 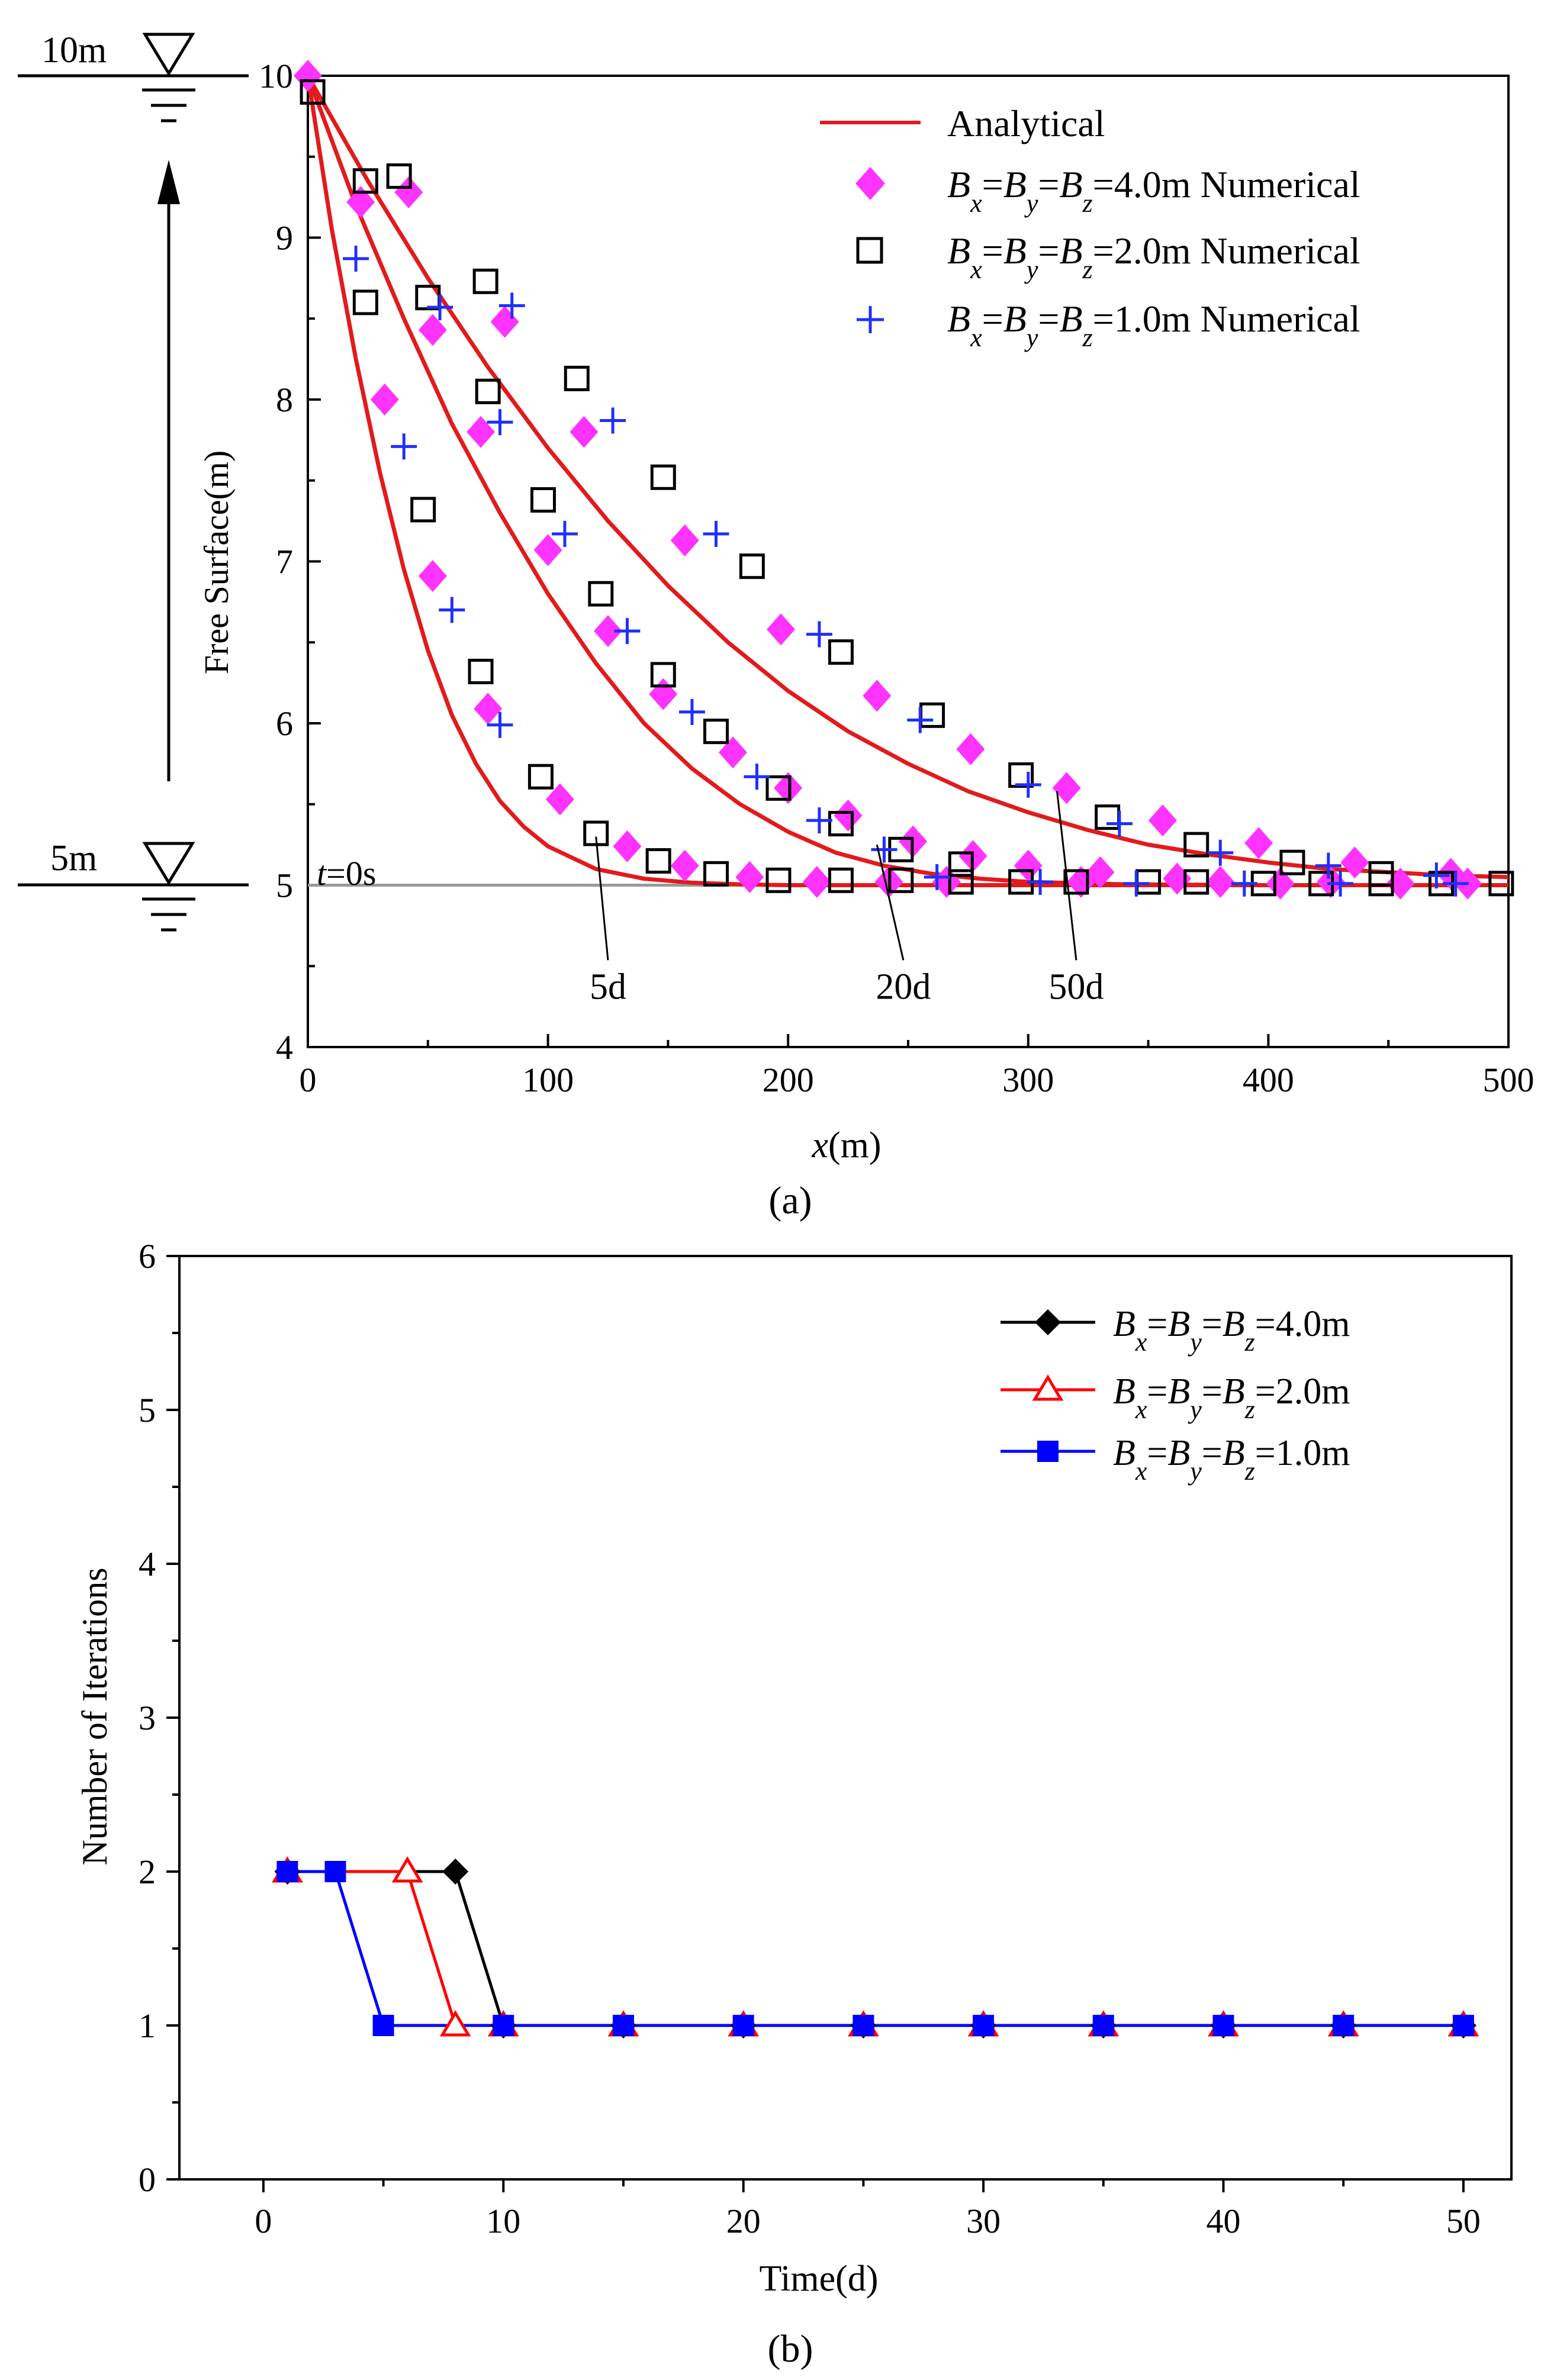 I want to click on y-tick-label: 0, so click(x=147, y=2179).